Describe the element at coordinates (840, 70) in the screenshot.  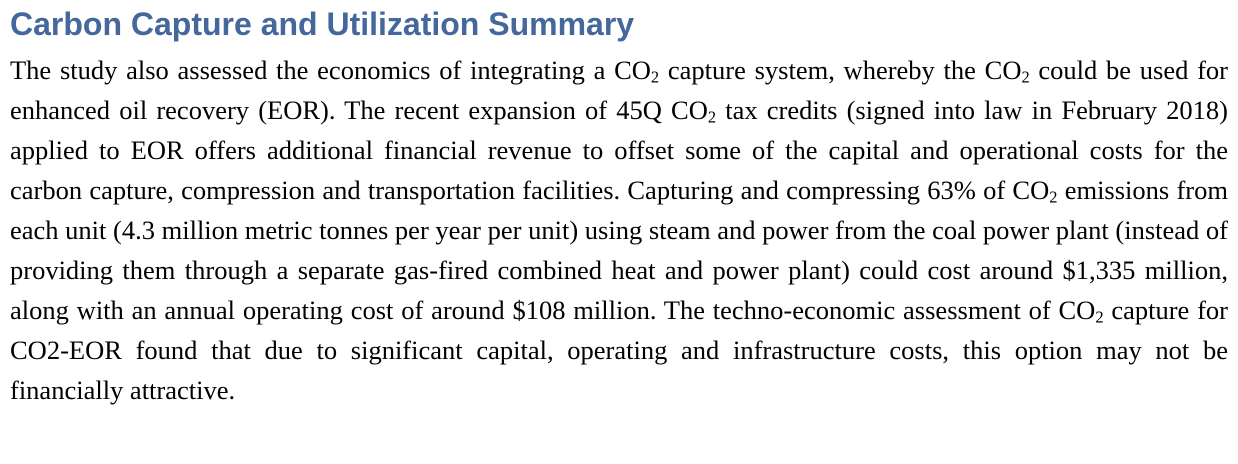
I see `paragraph-text-run: capture system, whereby the CO` at that location.